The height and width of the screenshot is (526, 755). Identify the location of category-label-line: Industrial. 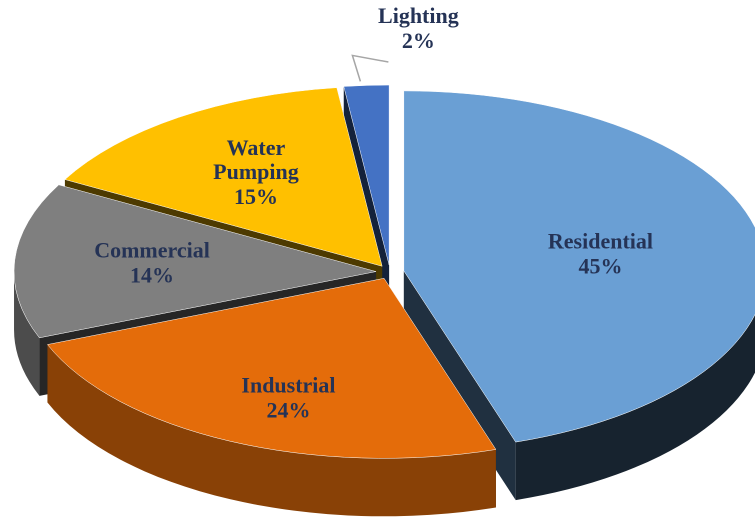
(288, 384).